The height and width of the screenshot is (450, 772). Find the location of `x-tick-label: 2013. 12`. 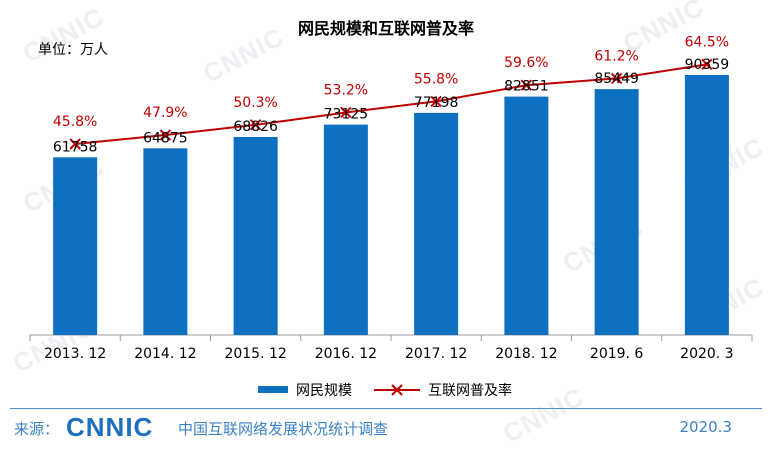

x-tick-label: 2013. 12 is located at coordinates (75, 354).